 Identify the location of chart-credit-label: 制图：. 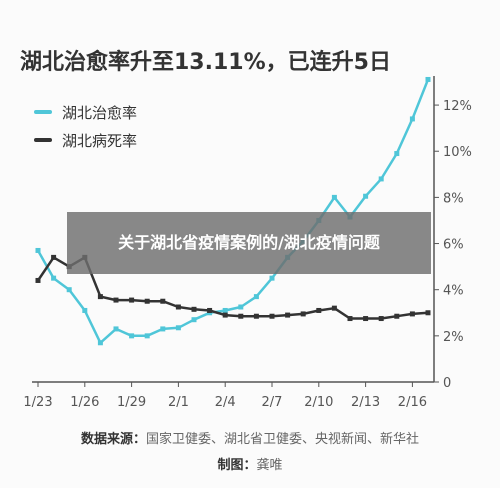
(237, 465).